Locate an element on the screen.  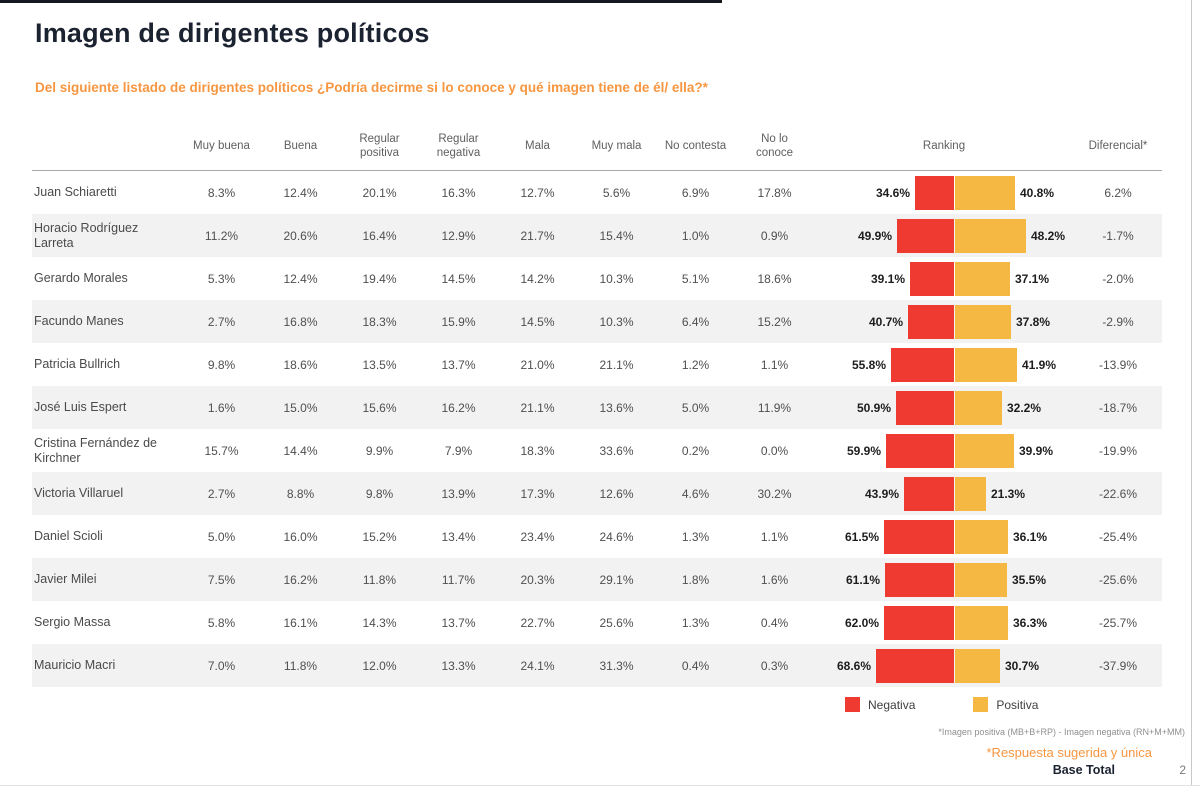
ranking-cell: 40.7% 37.8% is located at coordinates (944, 321).